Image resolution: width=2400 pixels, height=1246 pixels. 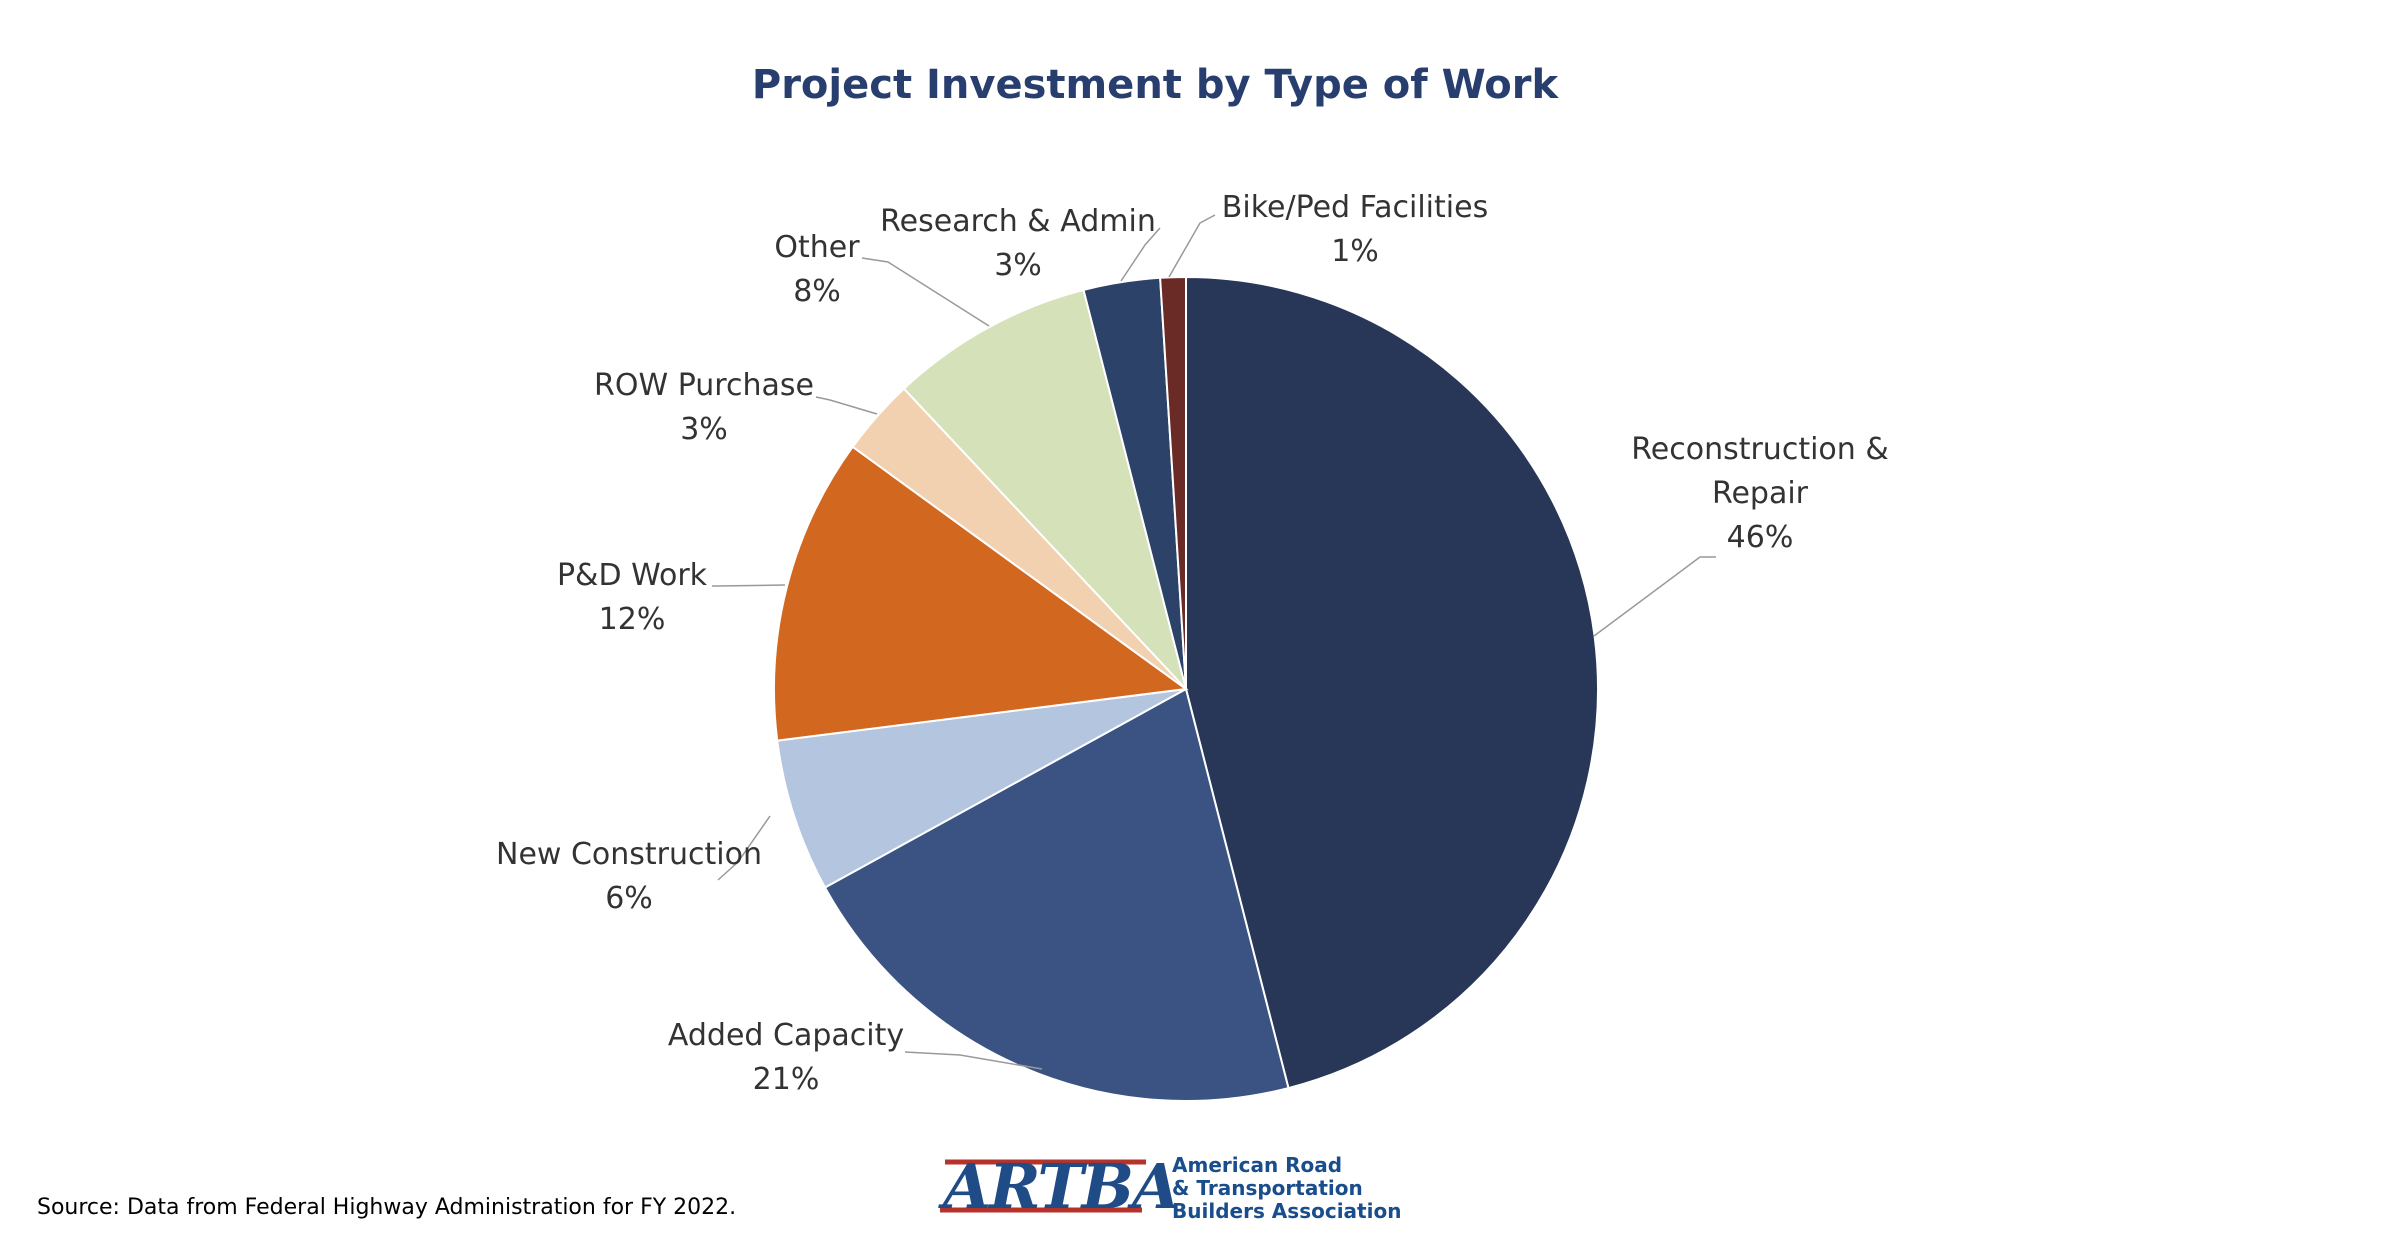 I want to click on slice-label: P&D Work, so click(x=632, y=575).